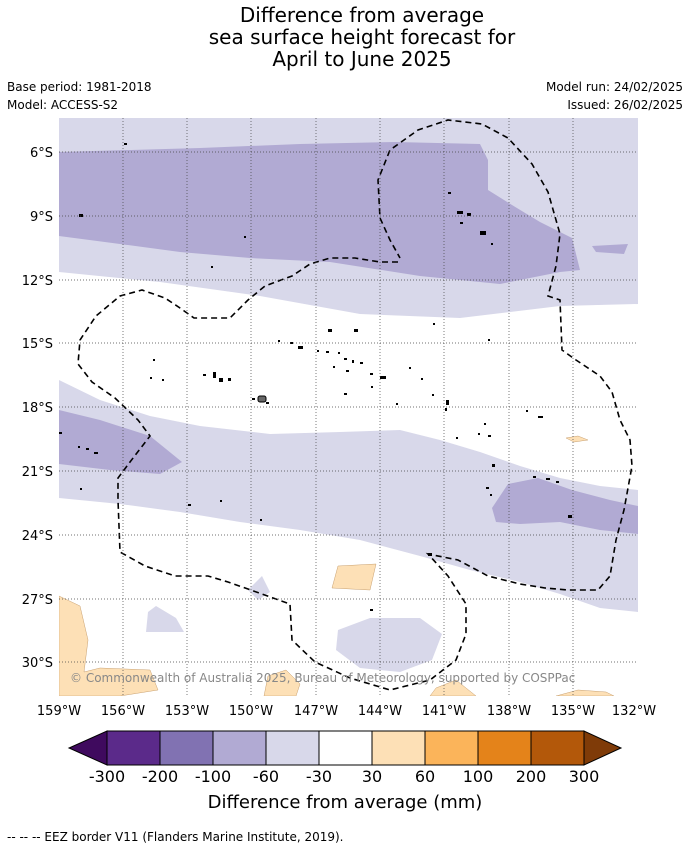 The image size is (690, 850). I want to click on lon-tick: 135°W, so click(573, 711).